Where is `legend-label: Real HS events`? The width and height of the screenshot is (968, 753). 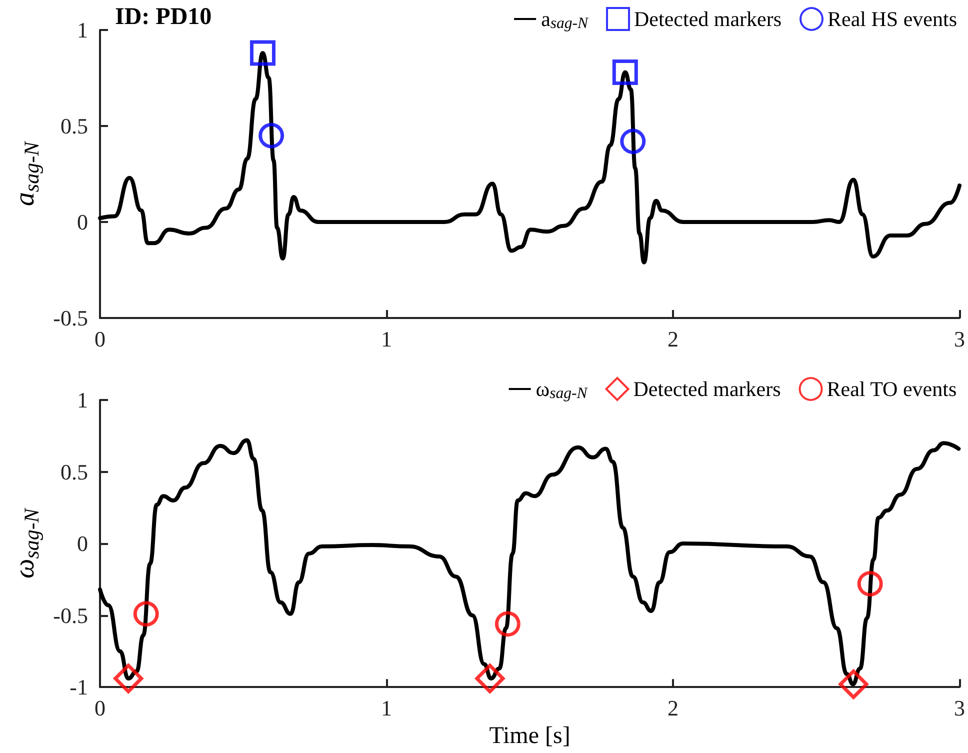
legend-label: Real HS events is located at coordinates (893, 19).